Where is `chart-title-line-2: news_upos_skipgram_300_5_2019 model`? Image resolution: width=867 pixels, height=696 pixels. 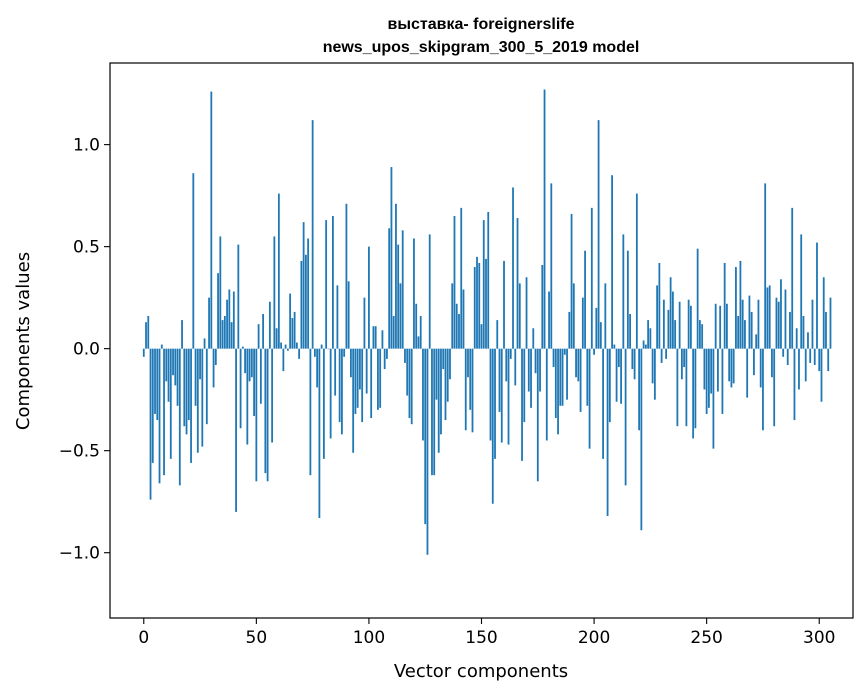 chart-title-line-2: news_upos_skipgram_300_5_2019 model is located at coordinates (481, 47).